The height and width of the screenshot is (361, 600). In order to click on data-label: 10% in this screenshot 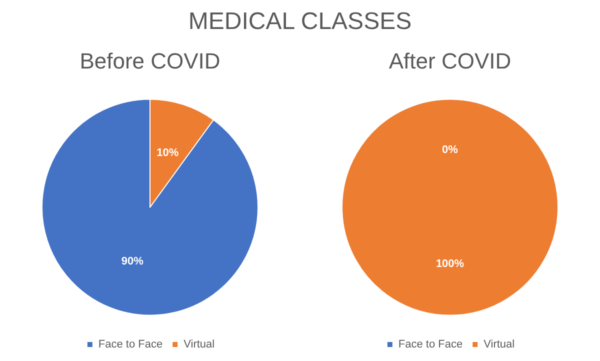, I will do `click(167, 153)`.